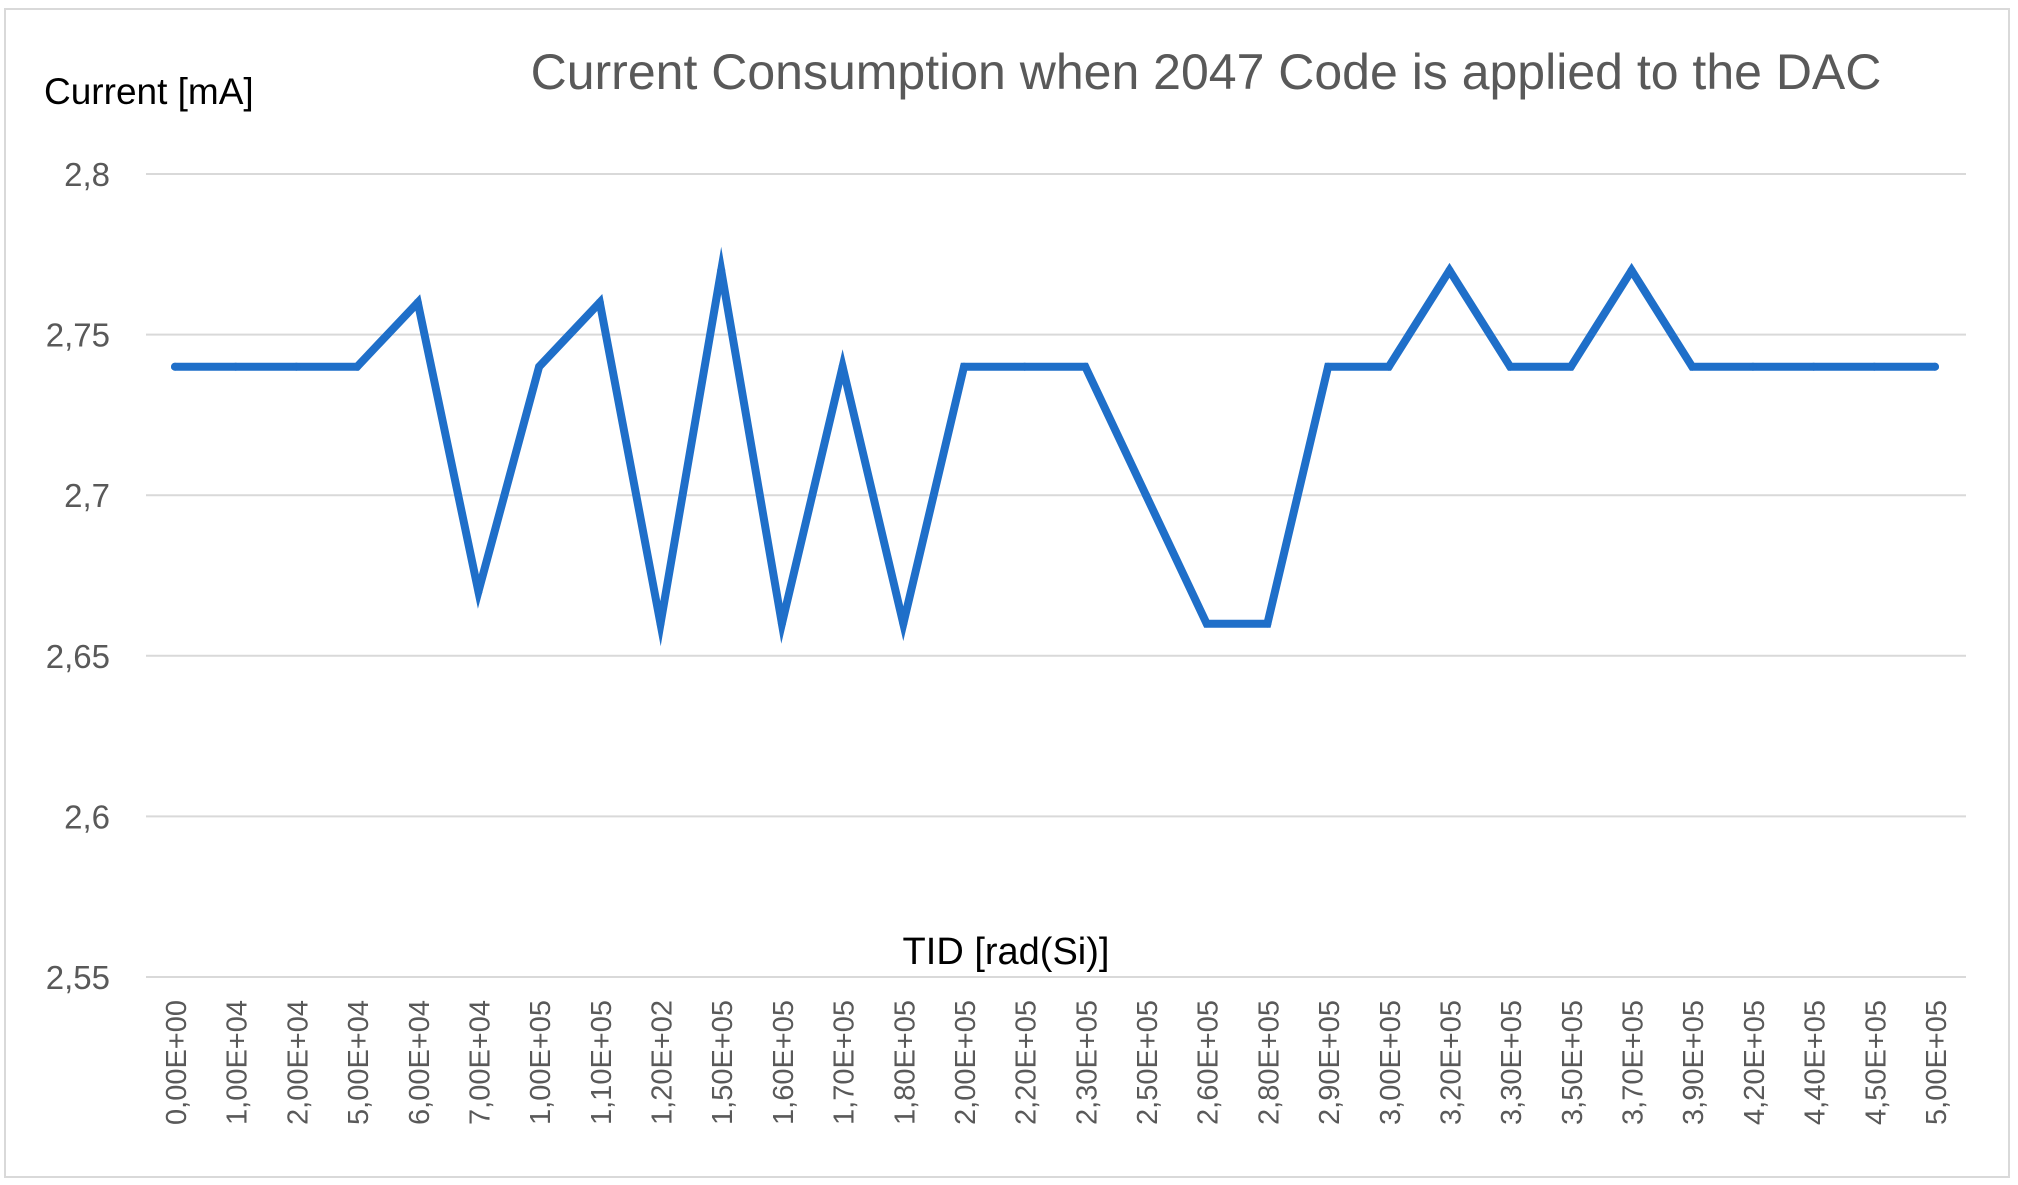 Image resolution: width=2018 pixels, height=1185 pixels. Describe the element at coordinates (784, 1062) in the screenshot. I see `x-tick-label: 1,60E+05` at that location.